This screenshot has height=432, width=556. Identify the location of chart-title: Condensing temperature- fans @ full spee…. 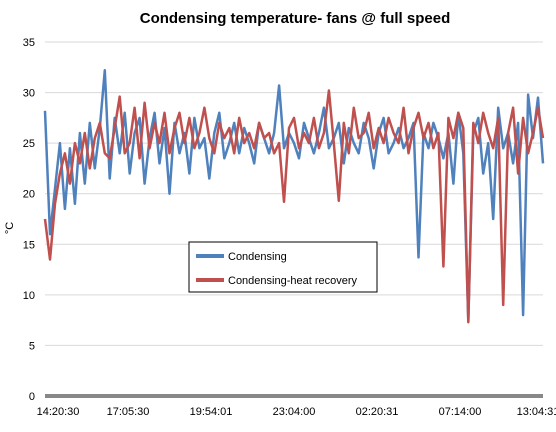
(295, 18).